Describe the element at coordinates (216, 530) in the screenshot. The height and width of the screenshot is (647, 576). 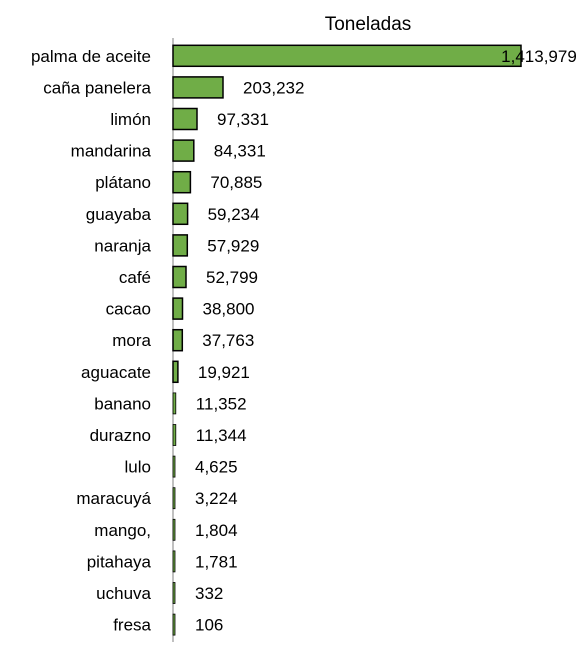
I see `value-label-15: 1,804` at that location.